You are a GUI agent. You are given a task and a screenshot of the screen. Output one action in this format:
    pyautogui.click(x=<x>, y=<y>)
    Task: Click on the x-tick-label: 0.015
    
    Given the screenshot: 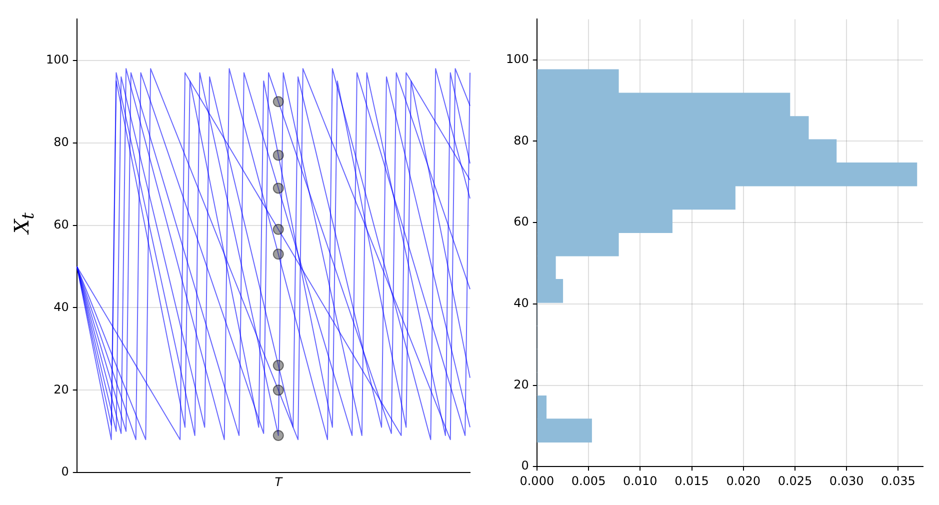 What is the action you would take?
    pyautogui.click(x=691, y=481)
    